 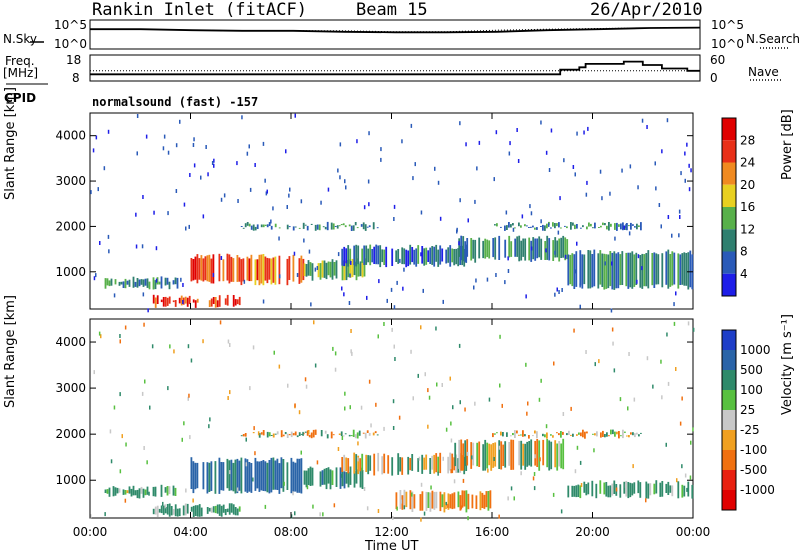 What do you see at coordinates (747, 410) in the screenshot?
I see `velocity-colorbar-tick: 25` at bounding box center [747, 410].